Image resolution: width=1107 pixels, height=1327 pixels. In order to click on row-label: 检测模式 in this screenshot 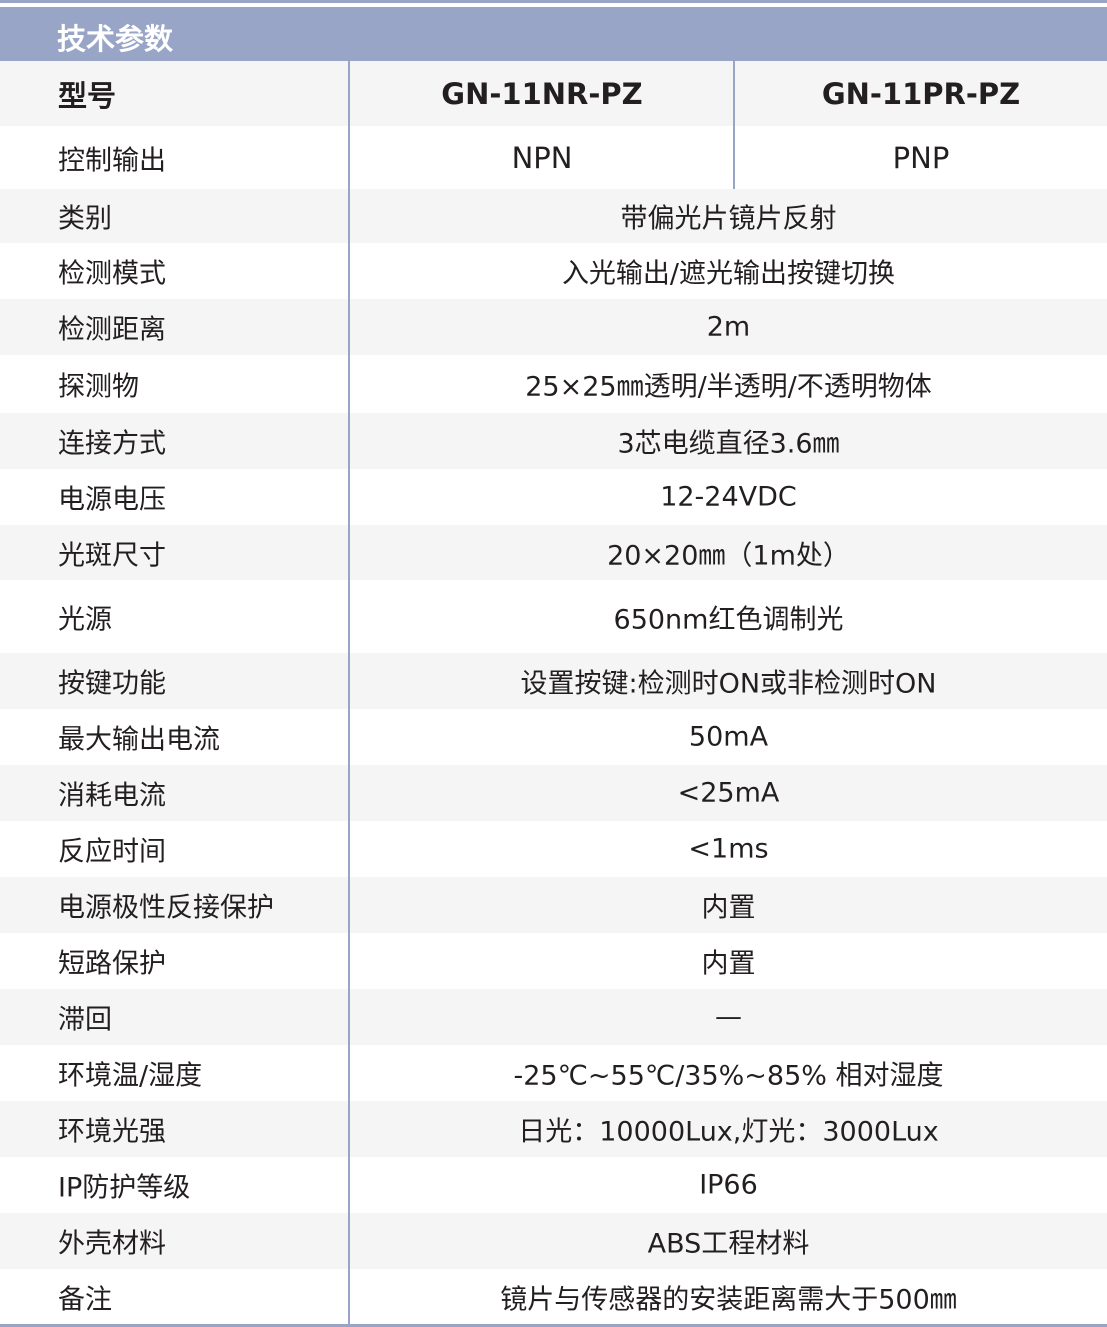, I will do `click(112, 274)`.